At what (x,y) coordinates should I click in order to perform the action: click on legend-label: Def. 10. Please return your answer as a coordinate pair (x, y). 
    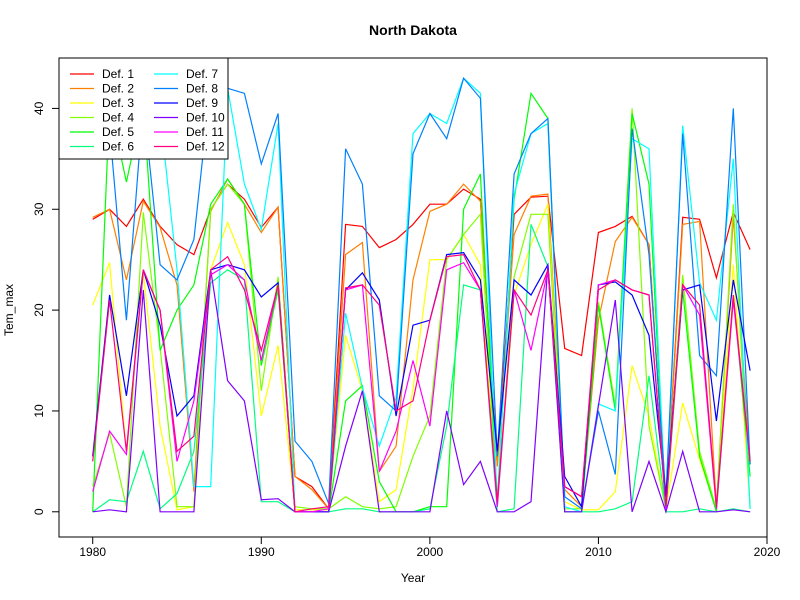
    Looking at the image, I should click on (205, 118).